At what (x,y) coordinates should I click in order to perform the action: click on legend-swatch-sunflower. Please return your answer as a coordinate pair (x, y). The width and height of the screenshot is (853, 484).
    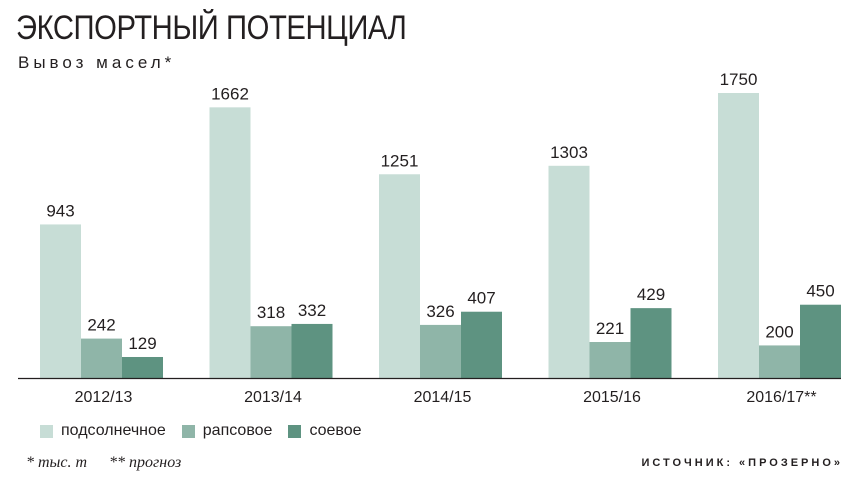
    Looking at the image, I should click on (46, 431).